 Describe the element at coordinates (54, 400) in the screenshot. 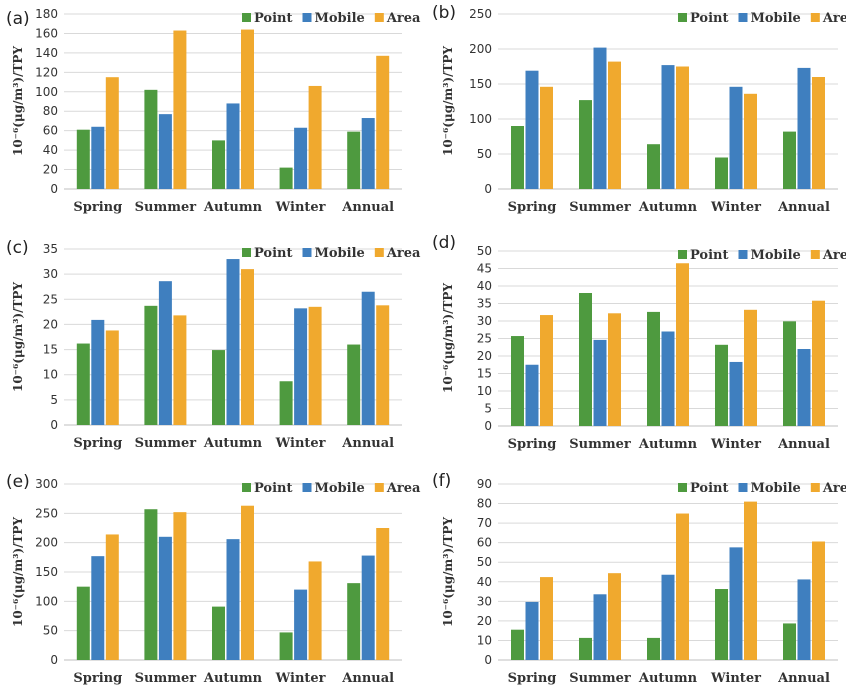

I see `y-tick-label: 5` at that location.